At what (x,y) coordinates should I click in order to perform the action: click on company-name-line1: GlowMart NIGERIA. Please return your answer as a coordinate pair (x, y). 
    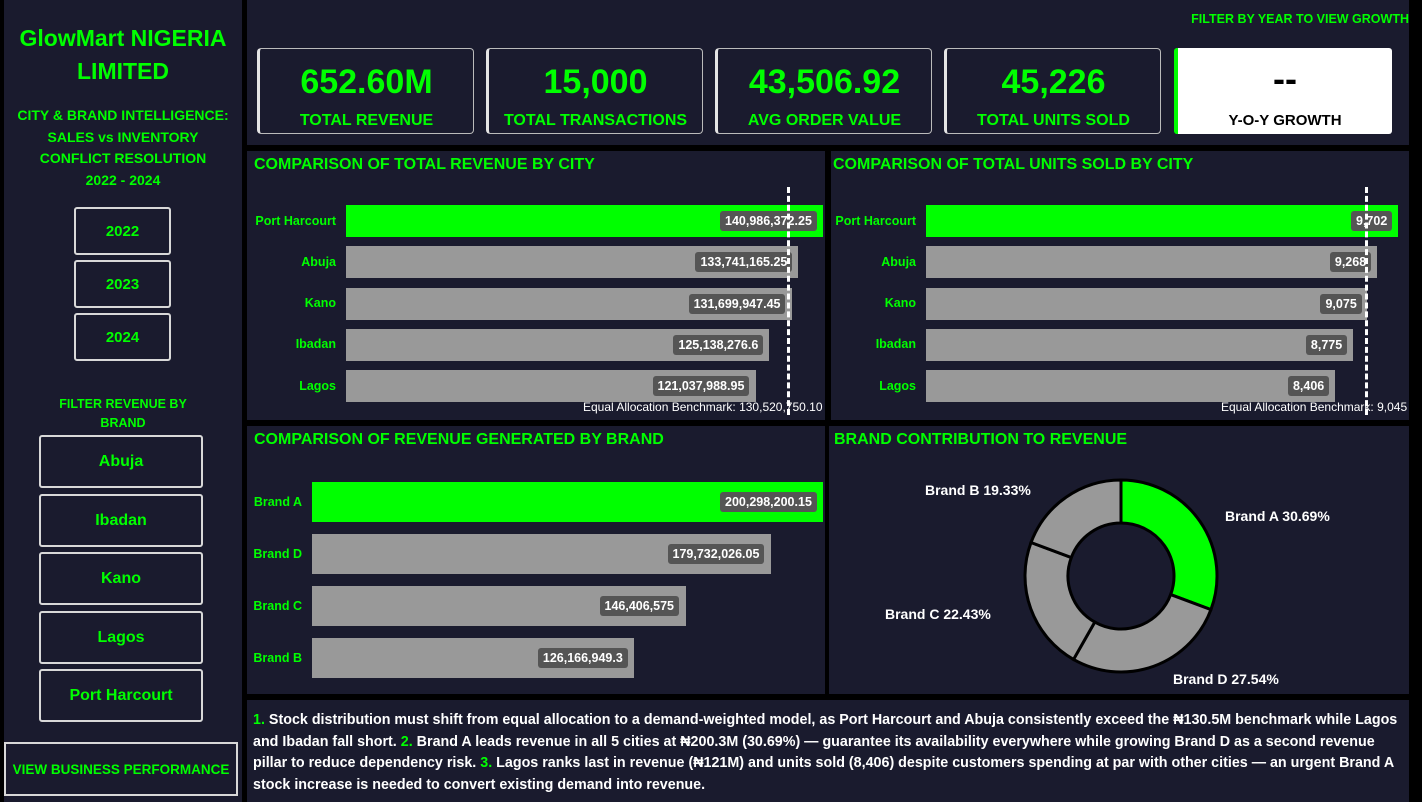
    Looking at the image, I should click on (123, 38).